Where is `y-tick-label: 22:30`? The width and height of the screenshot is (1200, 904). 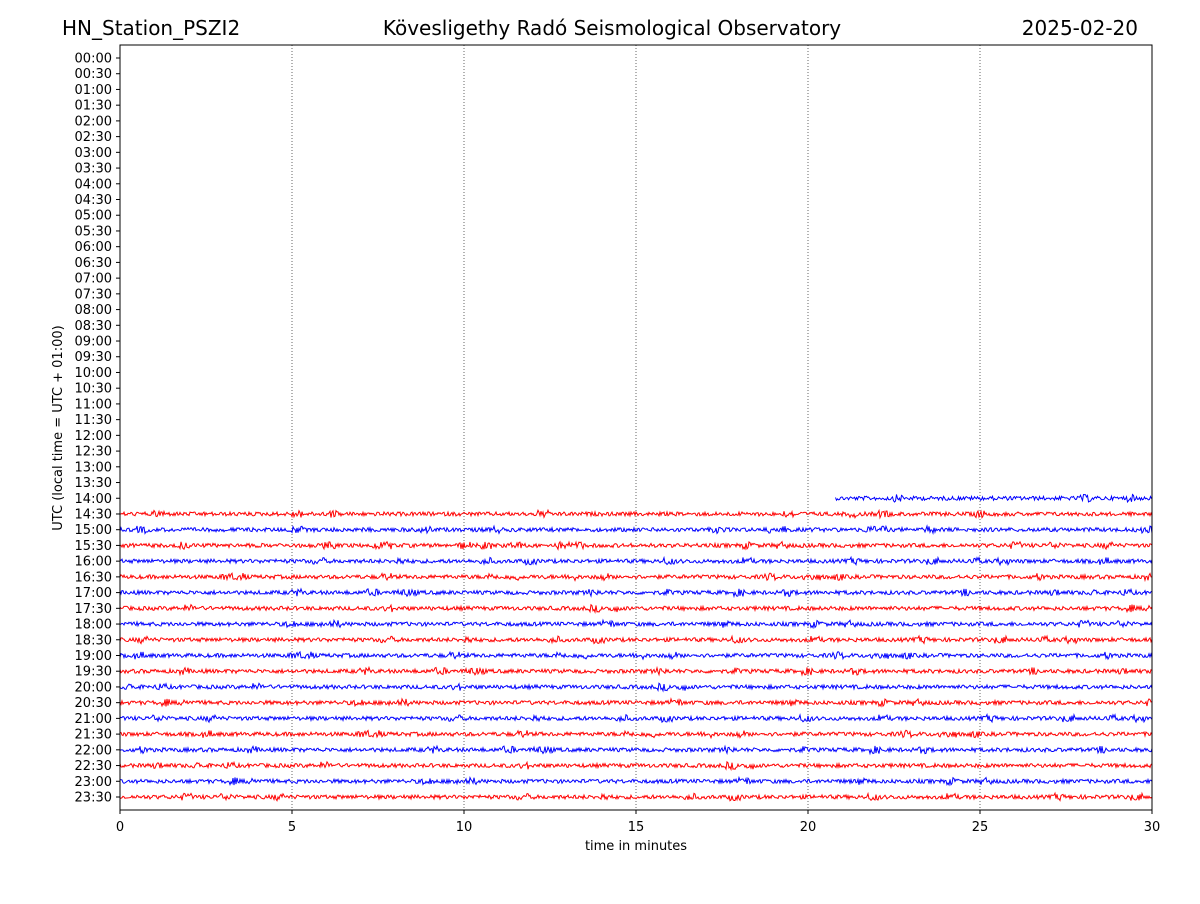 y-tick-label: 22:30 is located at coordinates (93, 766).